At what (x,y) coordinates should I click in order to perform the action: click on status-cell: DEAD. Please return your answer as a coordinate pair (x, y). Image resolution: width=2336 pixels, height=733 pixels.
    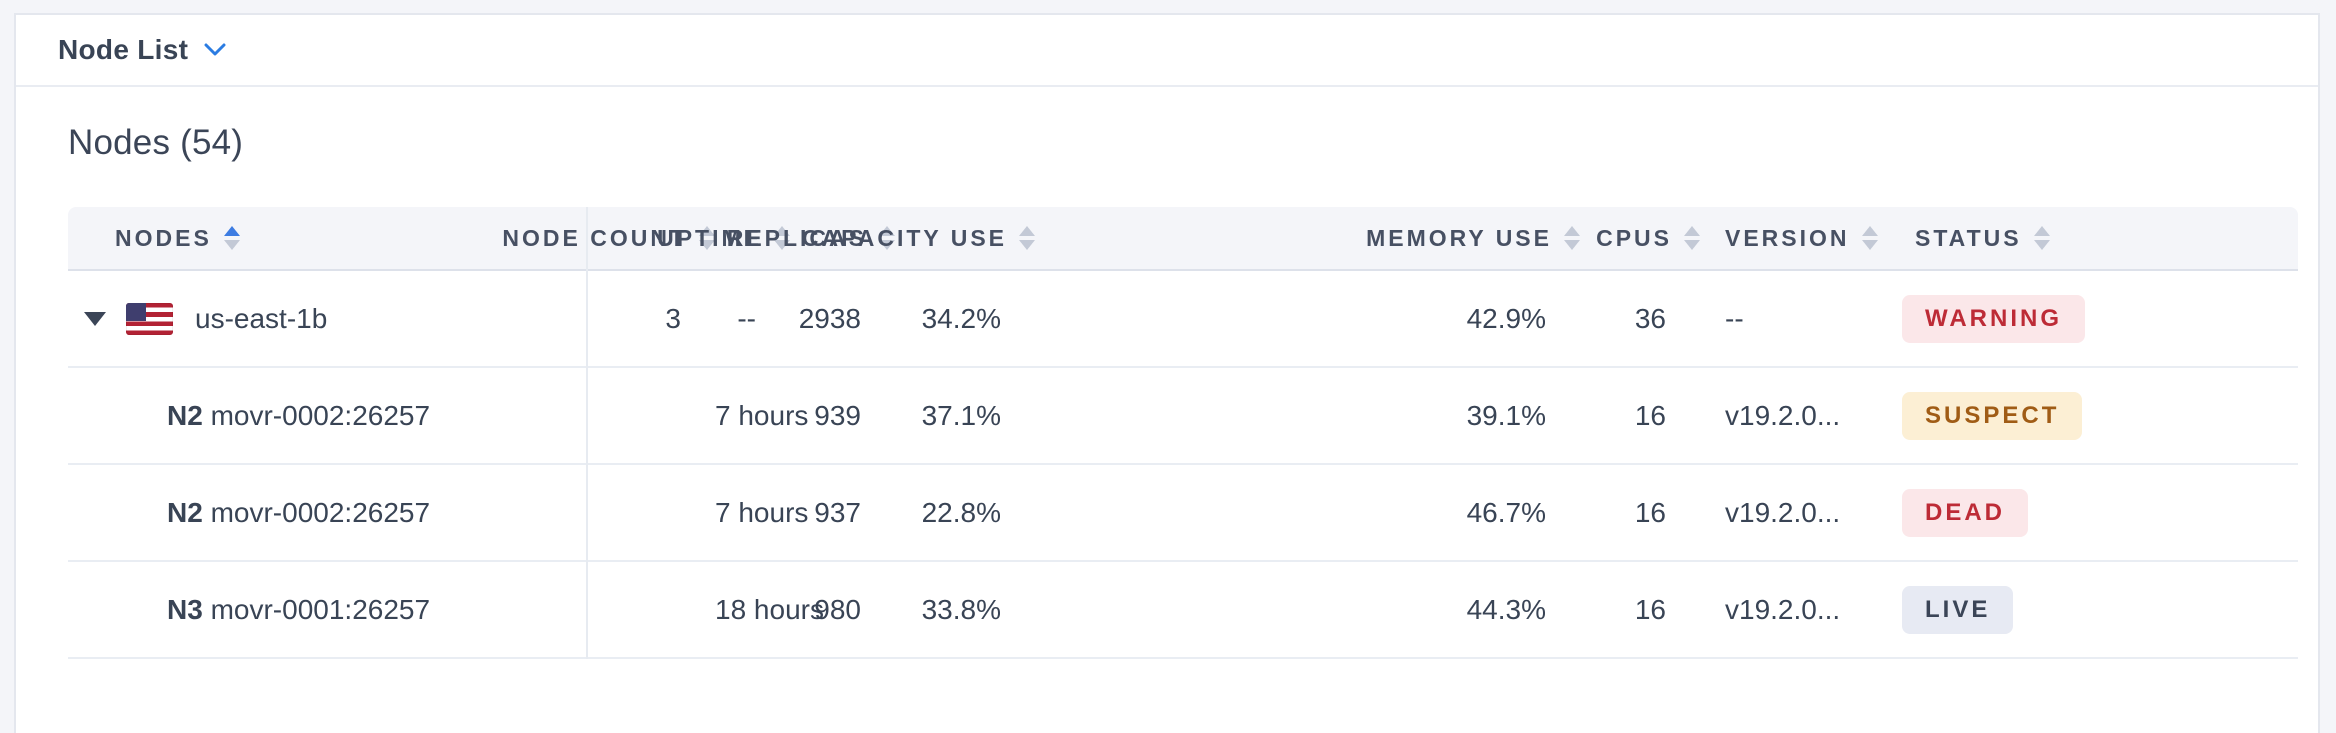
    Looking at the image, I should click on (2094, 512).